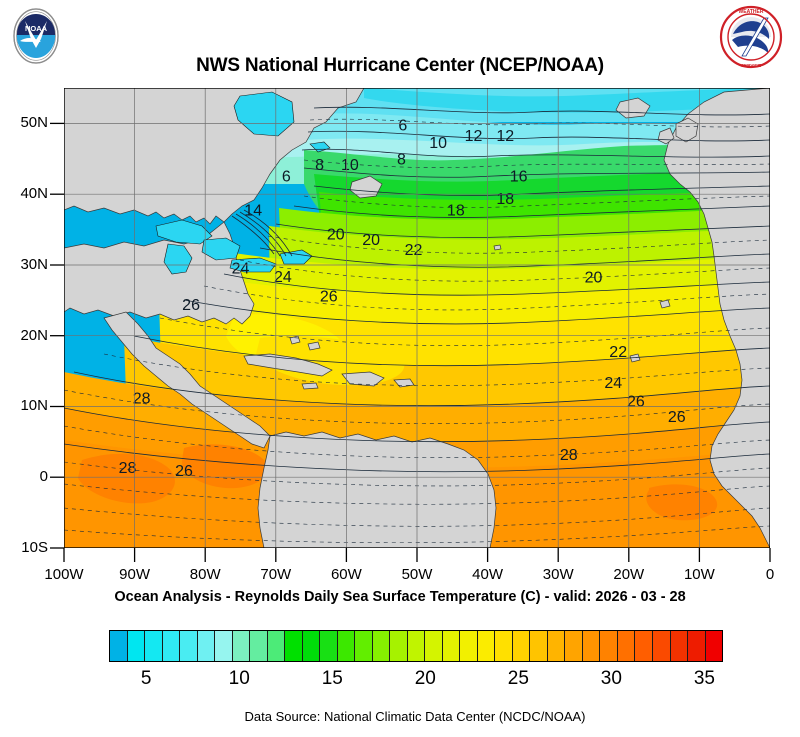 This screenshot has height=737, width=800. I want to click on lon-tick-30W: 30W, so click(558, 574).